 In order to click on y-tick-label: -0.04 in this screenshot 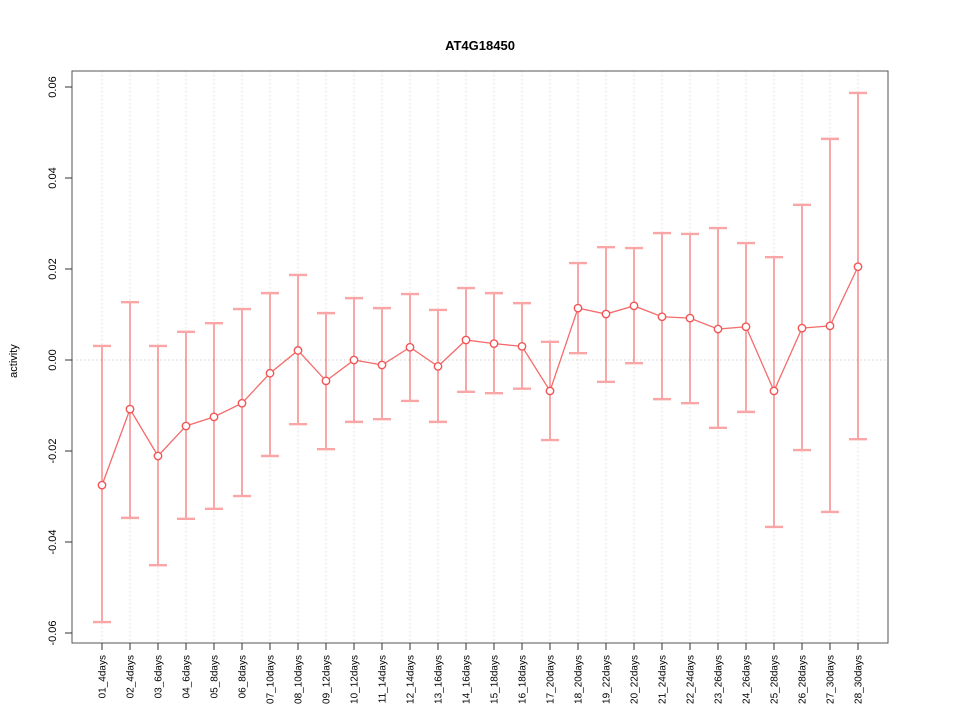, I will do `click(53, 541)`.